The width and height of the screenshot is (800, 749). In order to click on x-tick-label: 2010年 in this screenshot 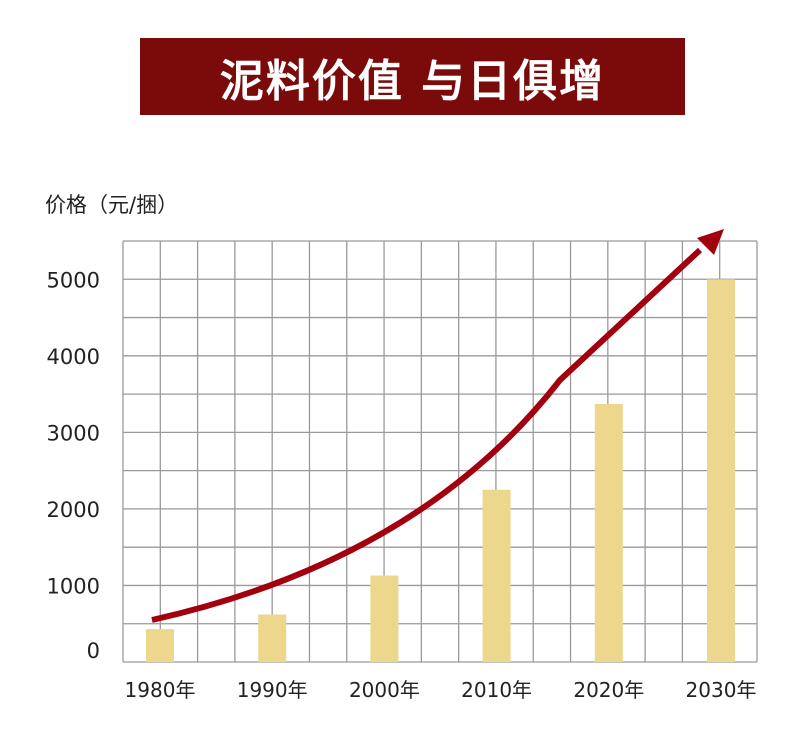, I will do `click(496, 690)`.